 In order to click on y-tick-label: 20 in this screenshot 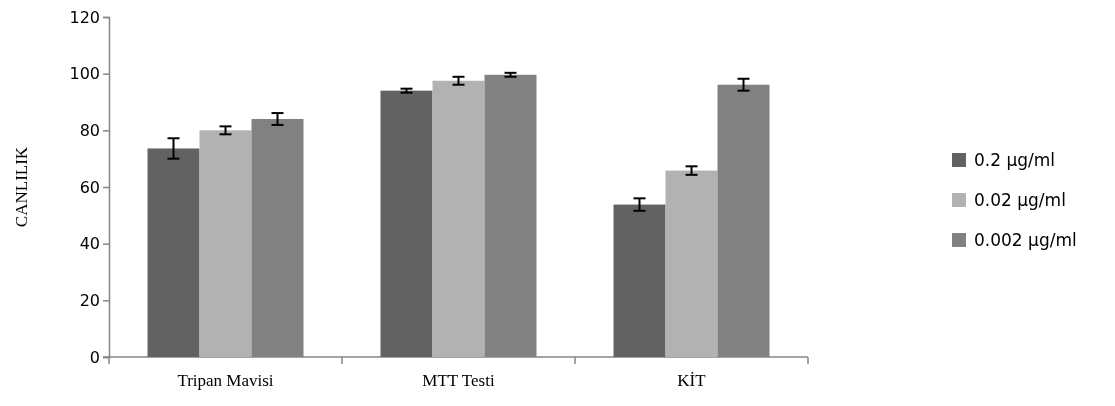, I will do `click(89, 300)`.